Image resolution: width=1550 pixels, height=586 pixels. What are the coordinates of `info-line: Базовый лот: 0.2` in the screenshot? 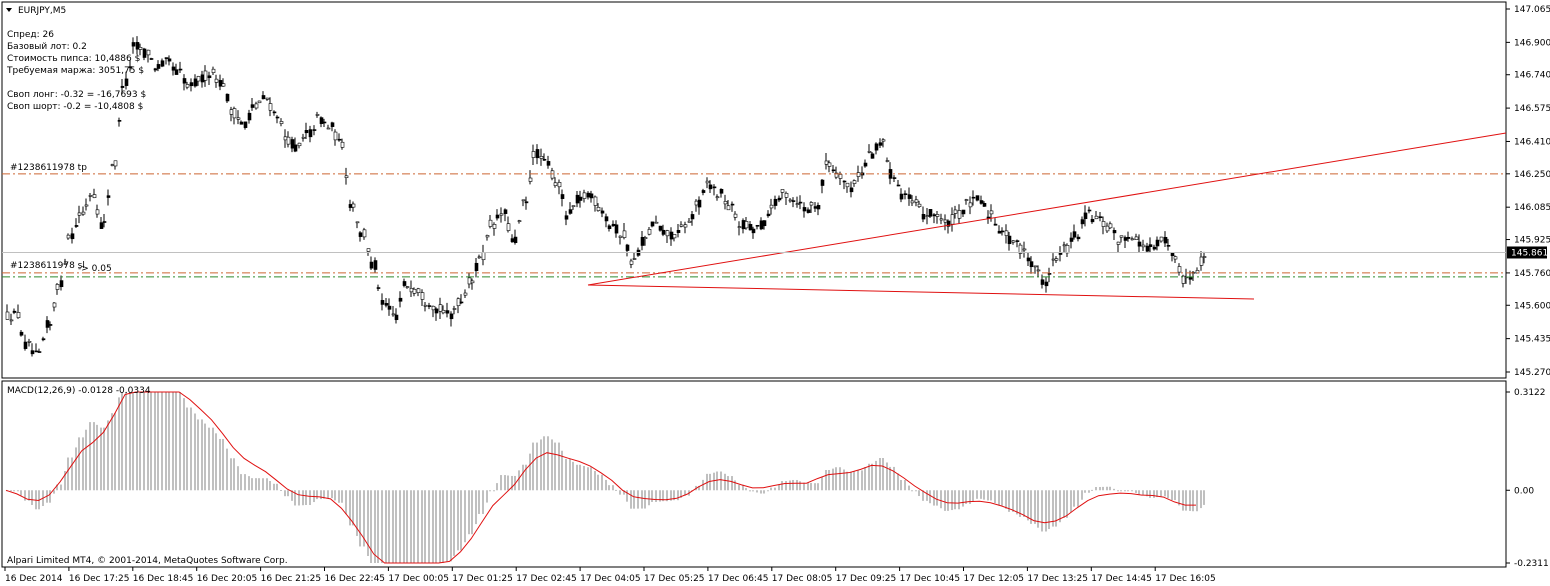 It's located at (47, 47).